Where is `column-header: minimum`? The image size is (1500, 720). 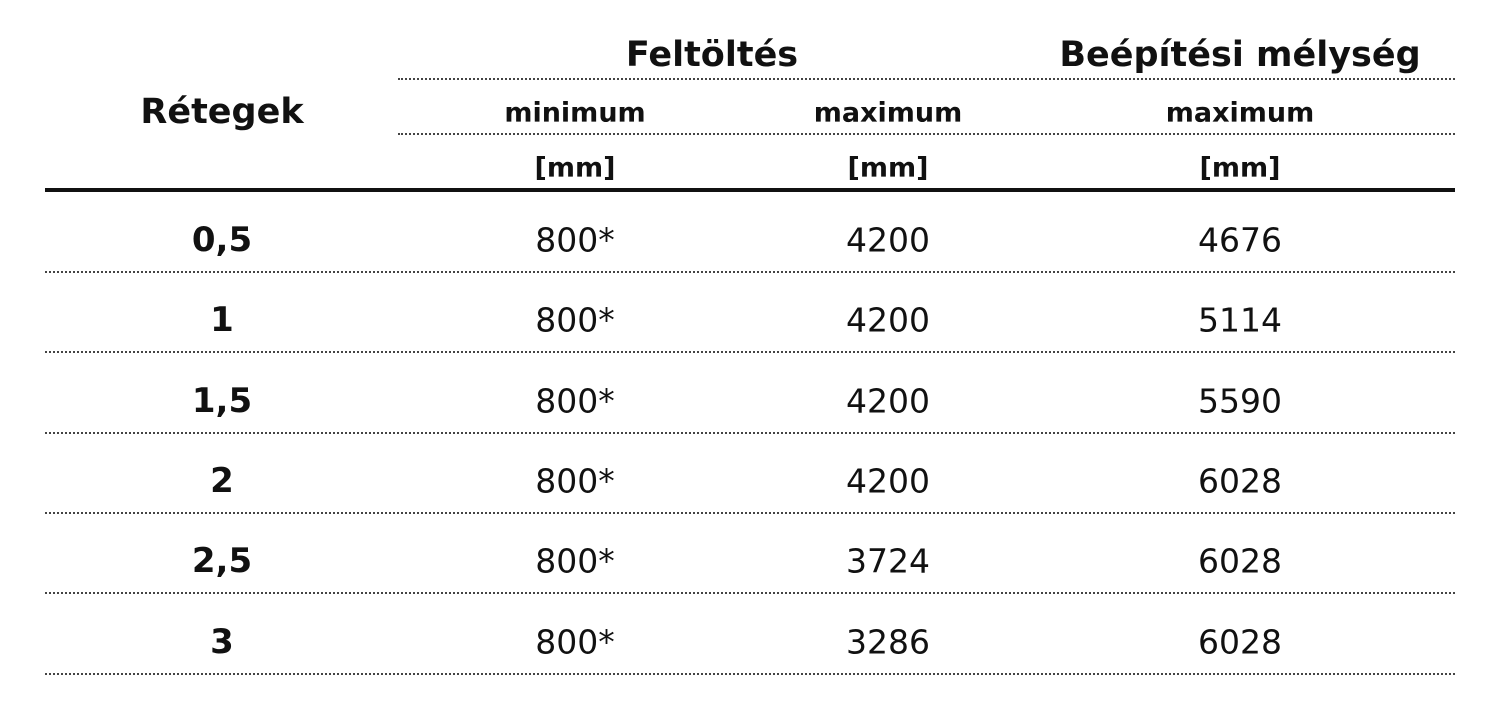 column-header: minimum is located at coordinates (575, 113).